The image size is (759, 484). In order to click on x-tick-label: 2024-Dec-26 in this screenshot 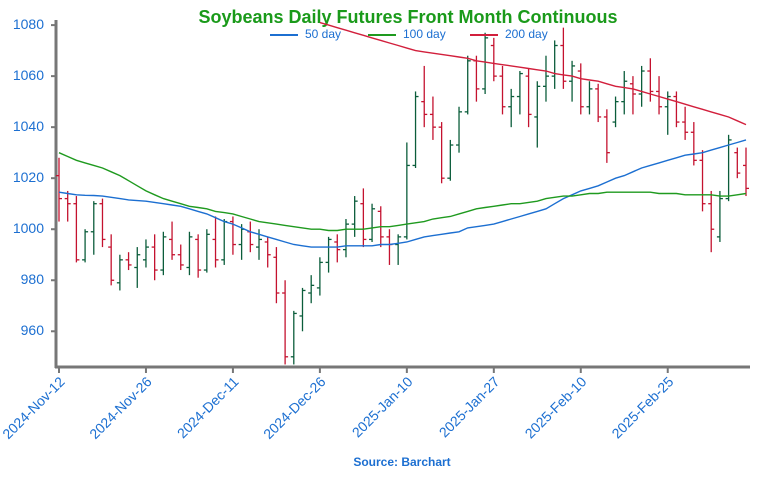, I will do `click(294, 407)`.